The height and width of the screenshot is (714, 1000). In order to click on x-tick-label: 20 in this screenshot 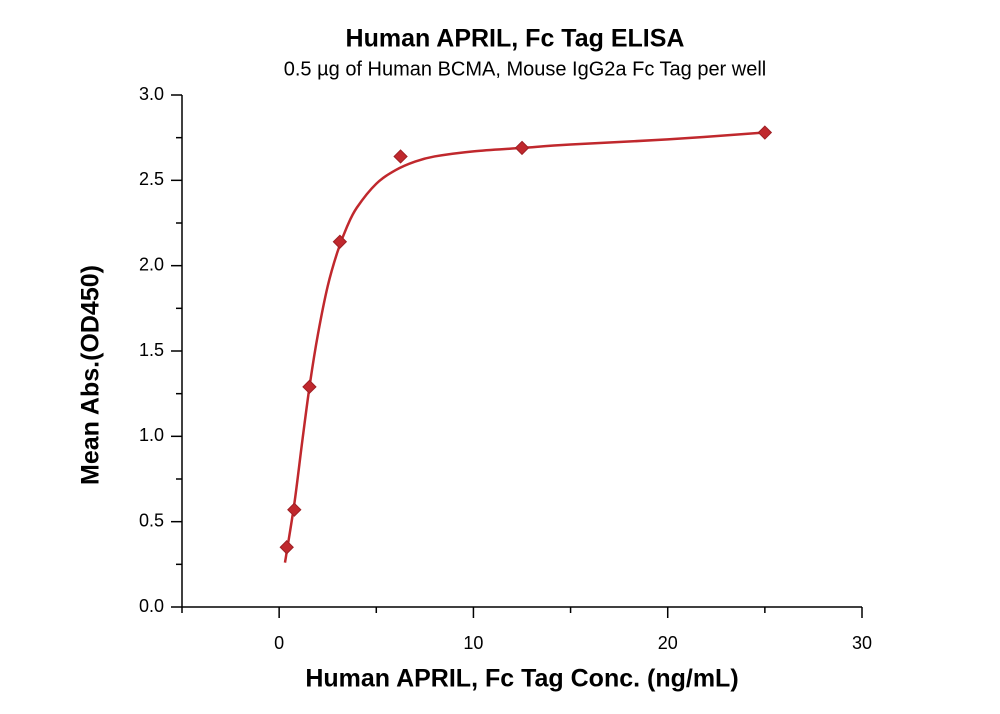, I will do `click(668, 643)`.